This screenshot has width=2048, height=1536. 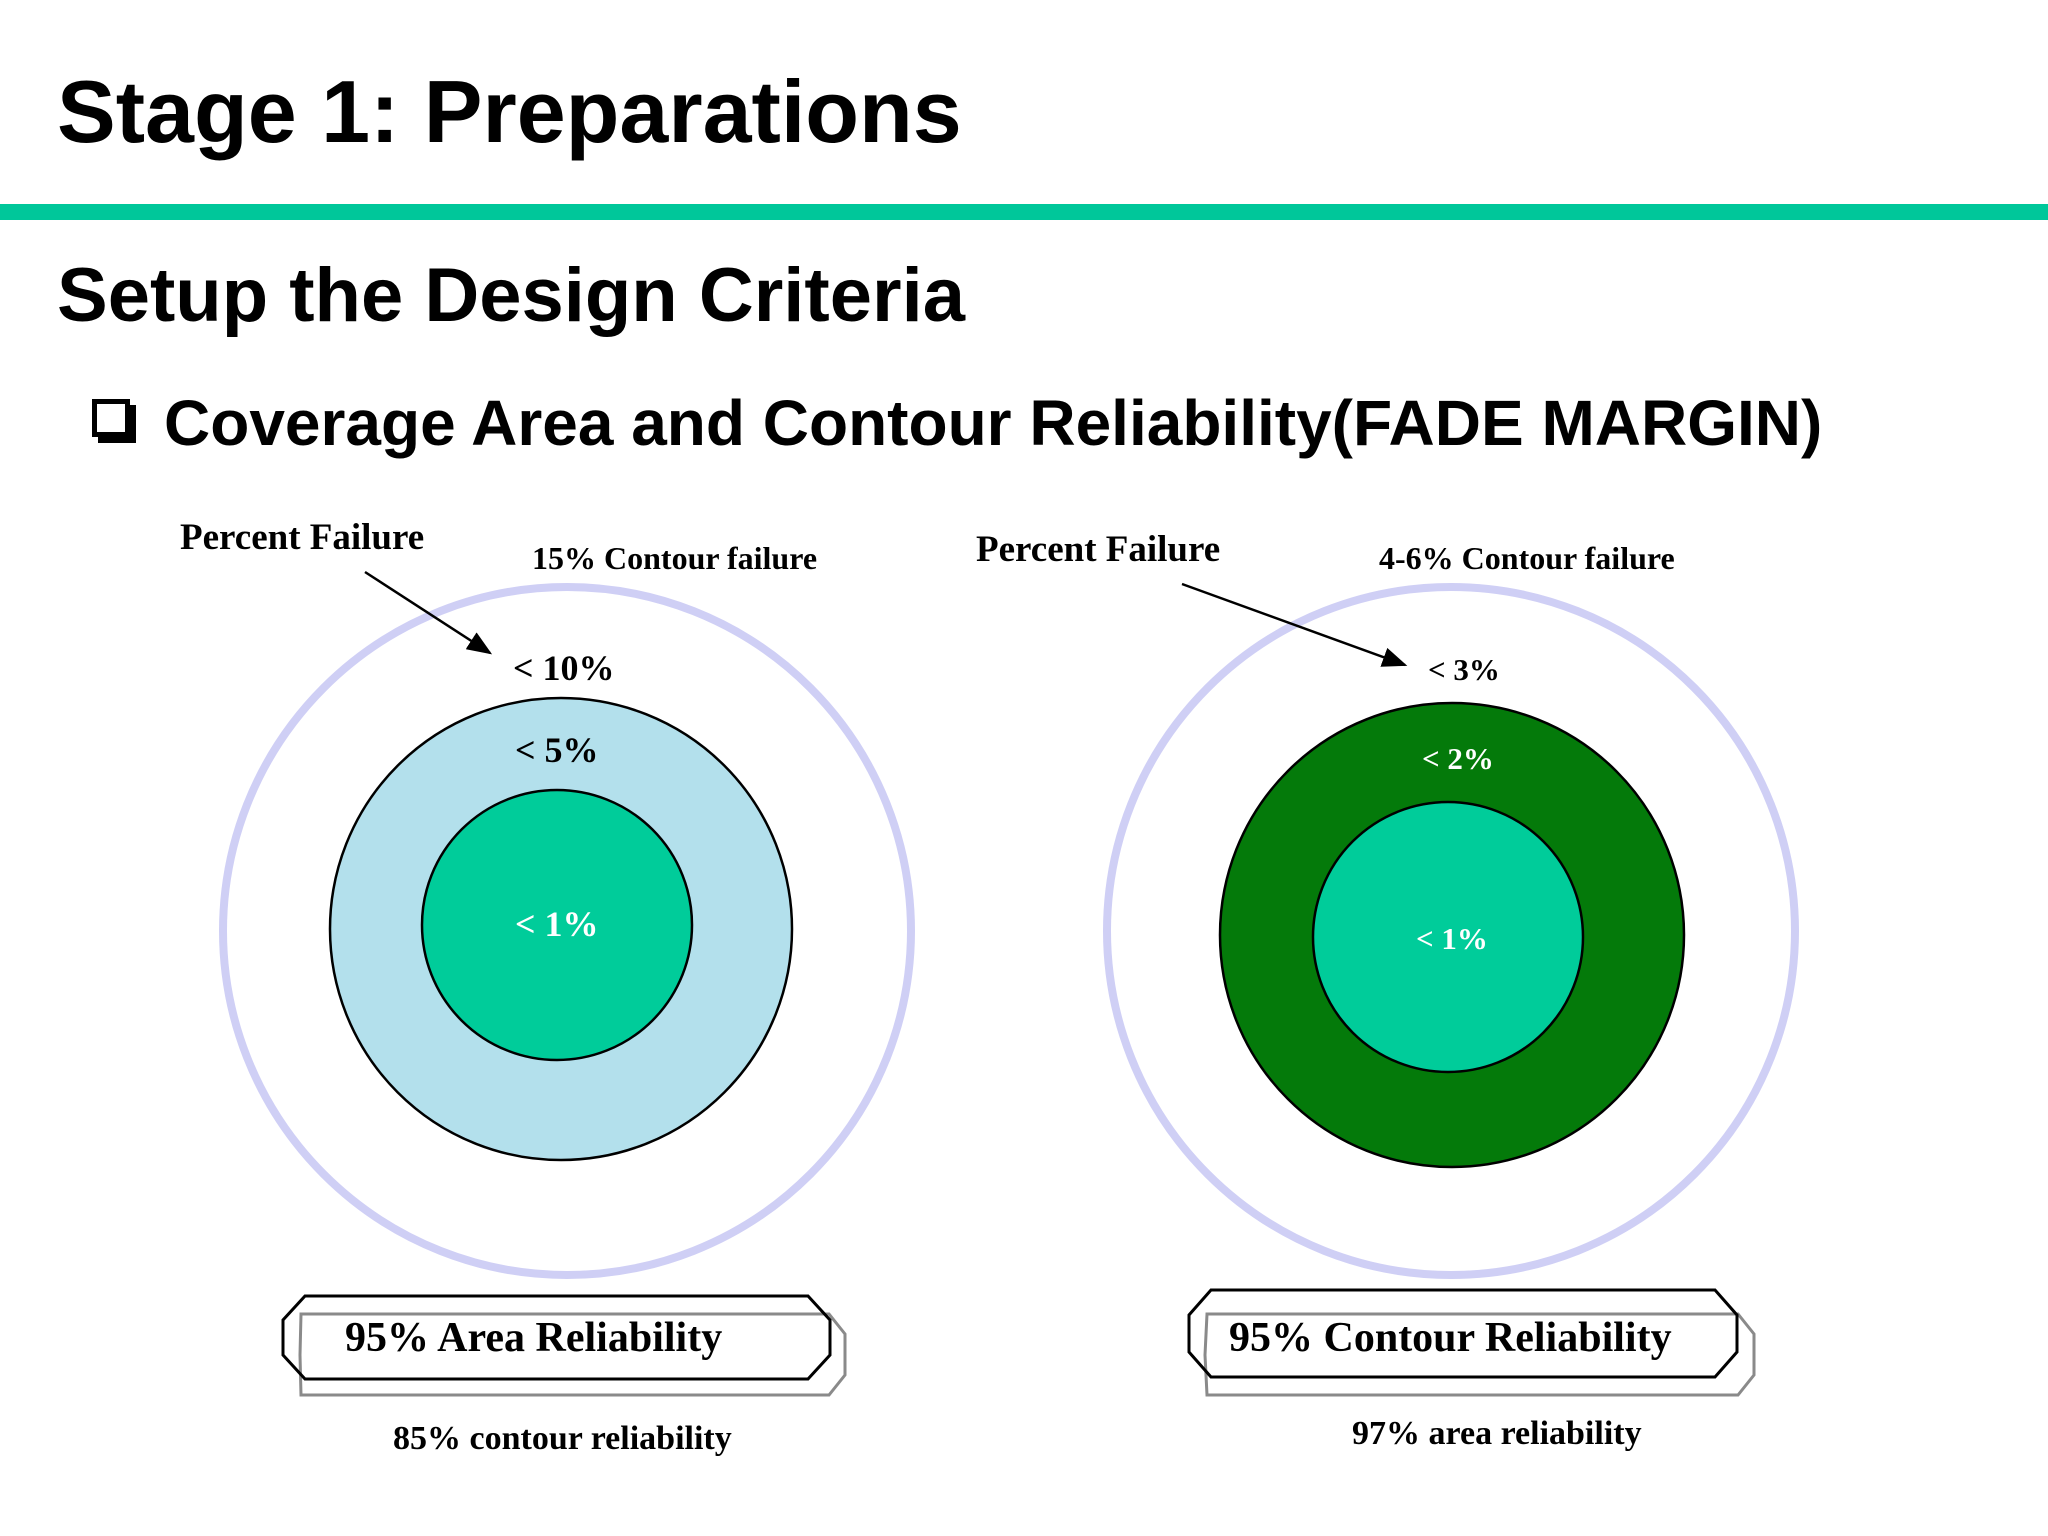 I want to click on left-badge-text: 95% Area Reliability, so click(x=533, y=1338).